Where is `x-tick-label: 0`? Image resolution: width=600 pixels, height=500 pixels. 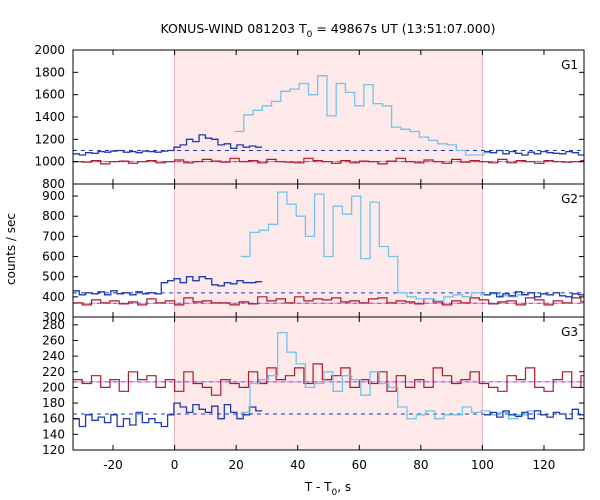
x-tick-label: 0 is located at coordinates (175, 465).